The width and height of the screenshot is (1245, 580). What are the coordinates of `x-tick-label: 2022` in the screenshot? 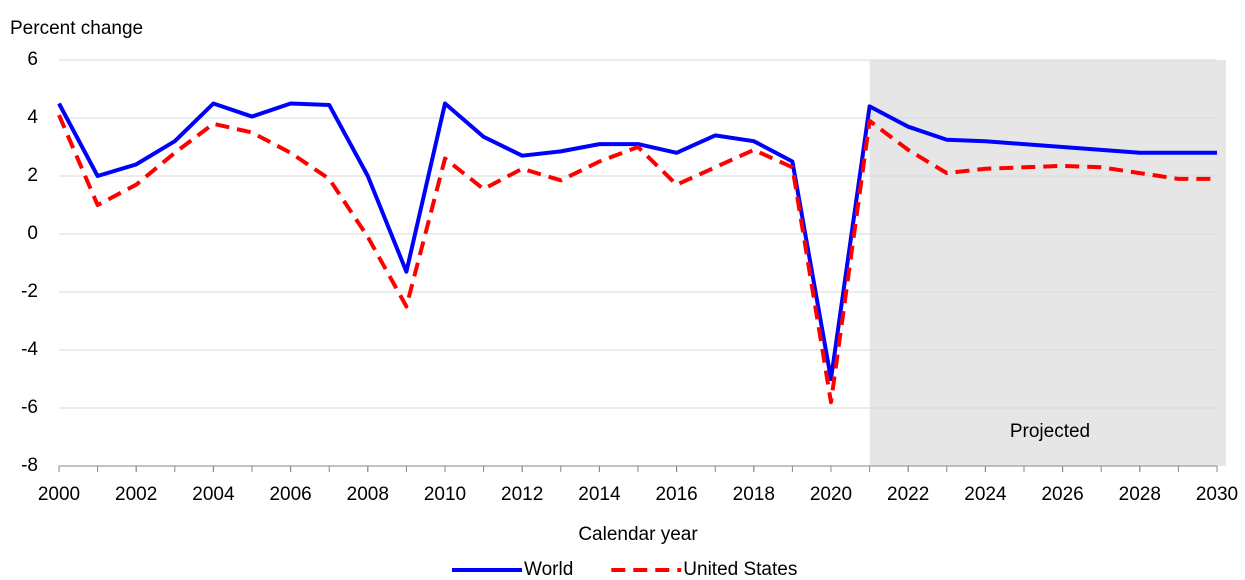 It's located at (908, 494).